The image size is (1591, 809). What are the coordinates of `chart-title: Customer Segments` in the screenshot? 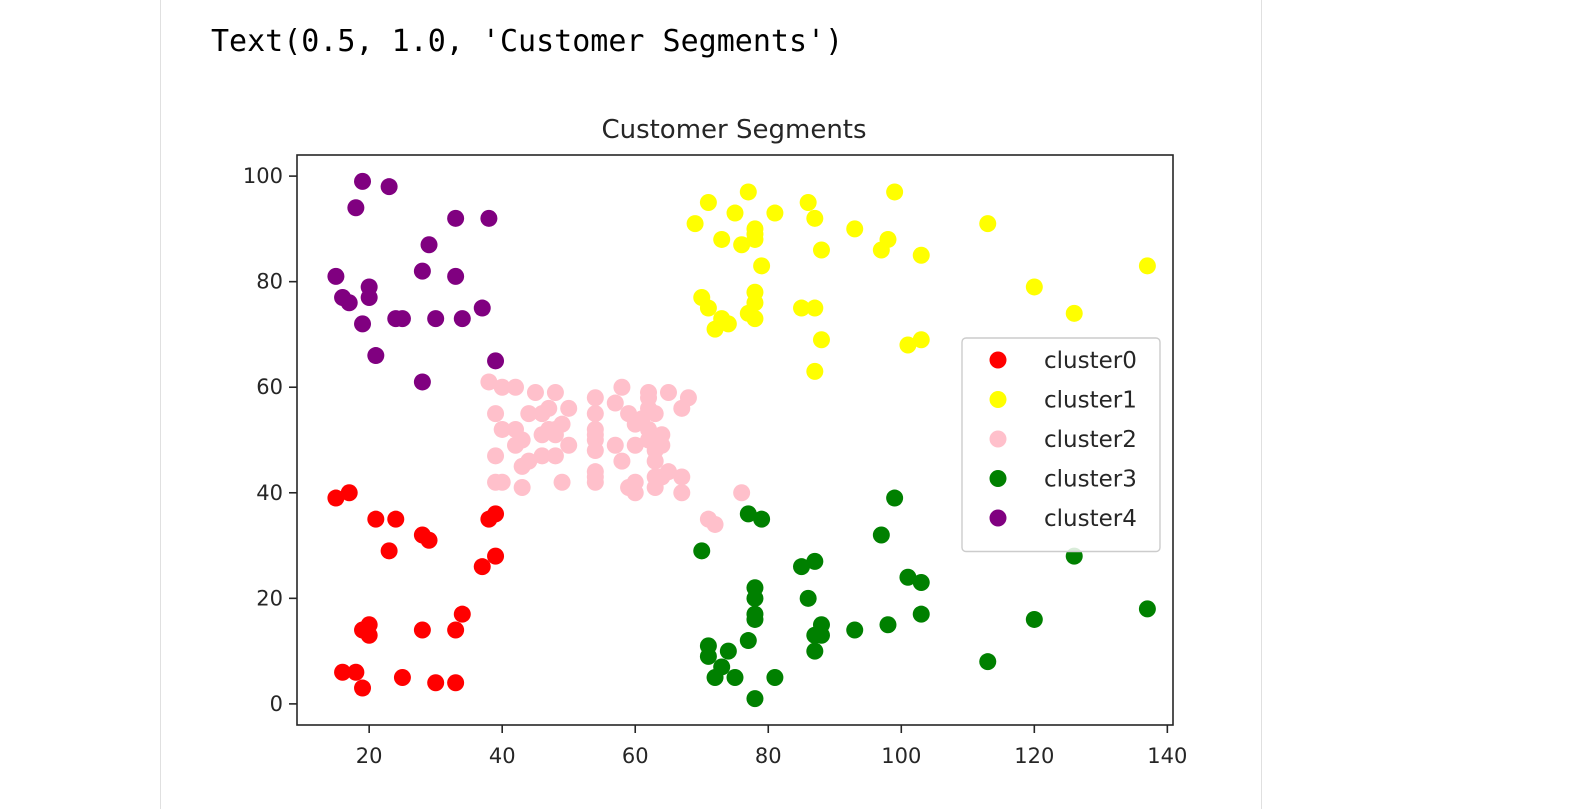 It's located at (733, 130).